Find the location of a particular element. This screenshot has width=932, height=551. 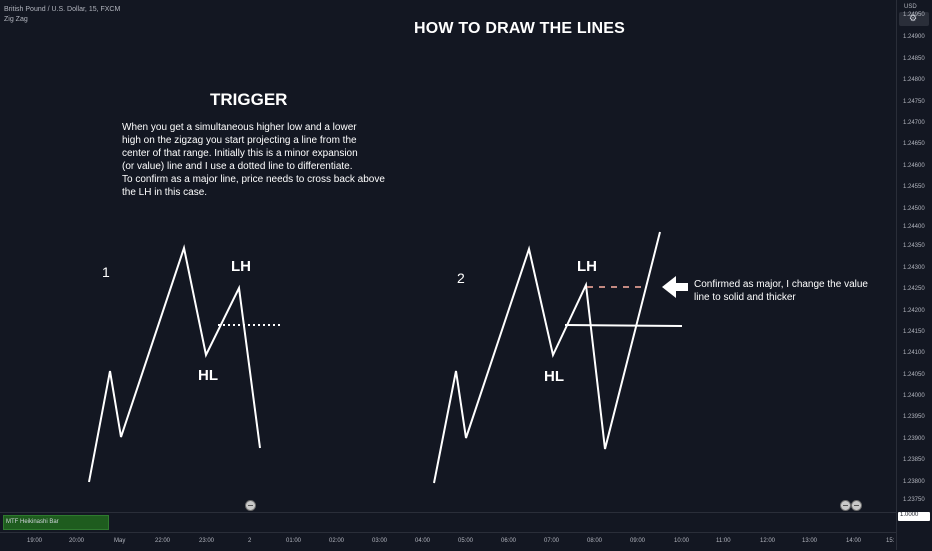

time-tick: 12:00 is located at coordinates (768, 541).